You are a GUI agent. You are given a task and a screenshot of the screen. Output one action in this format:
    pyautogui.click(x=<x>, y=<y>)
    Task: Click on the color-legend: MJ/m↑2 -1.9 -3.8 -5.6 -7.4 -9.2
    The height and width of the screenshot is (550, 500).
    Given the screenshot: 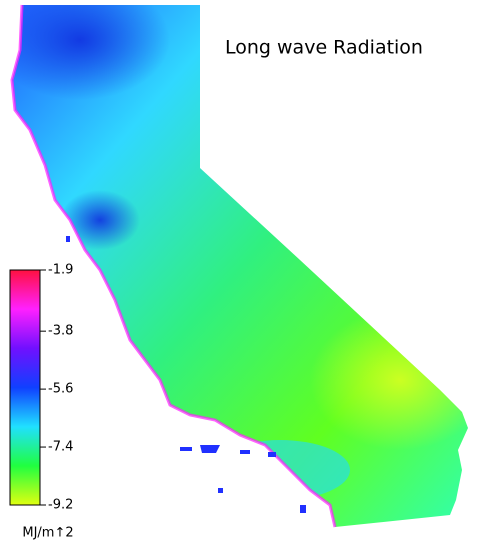 What is the action you would take?
    pyautogui.click(x=41, y=402)
    